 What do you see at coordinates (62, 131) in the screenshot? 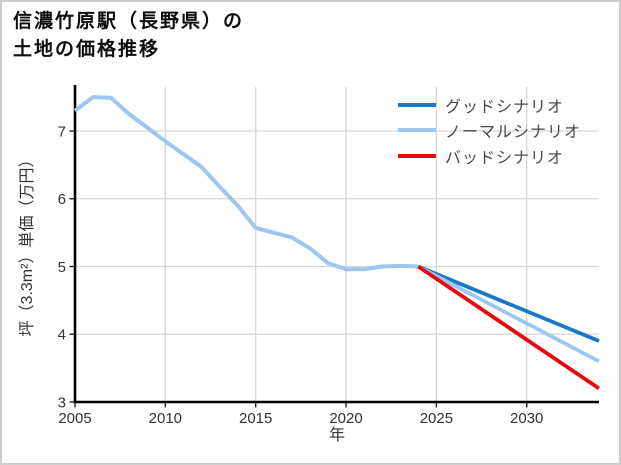
I see `y-tick-label: 7` at bounding box center [62, 131].